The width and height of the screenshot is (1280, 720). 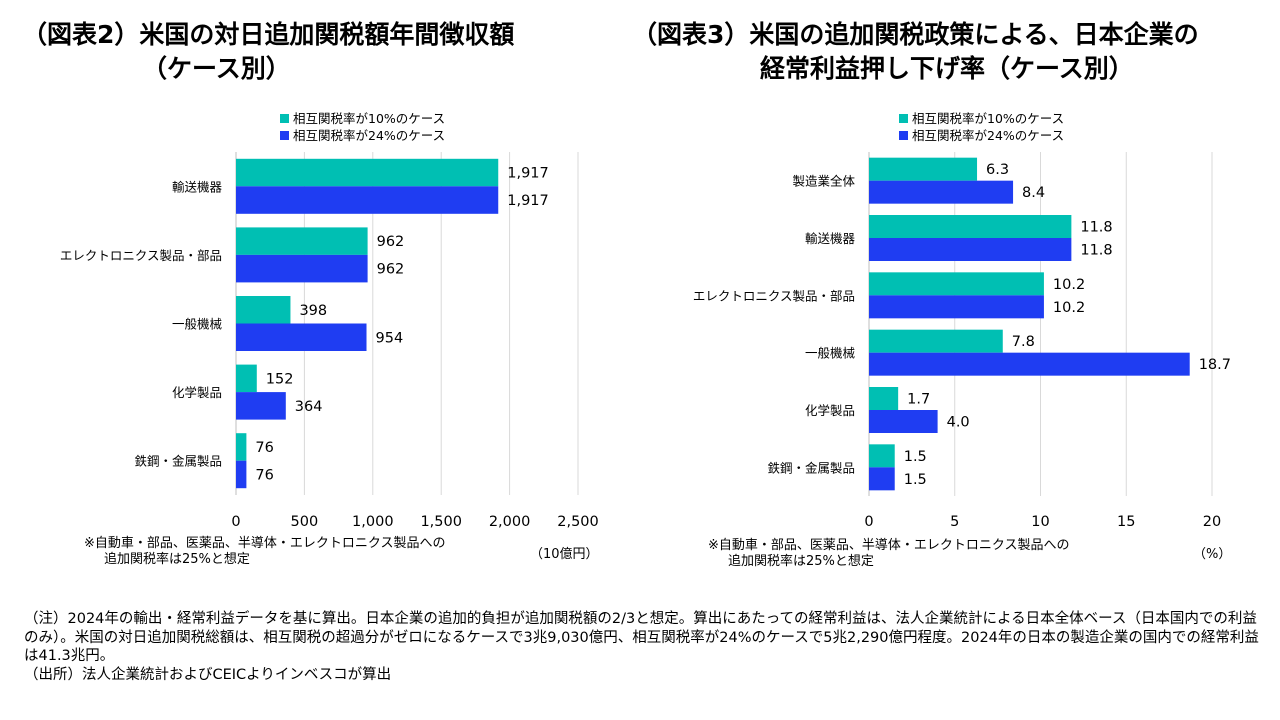 What do you see at coordinates (216, 68) in the screenshot?
I see `chart1-title-line2: （ケース別）` at bounding box center [216, 68].